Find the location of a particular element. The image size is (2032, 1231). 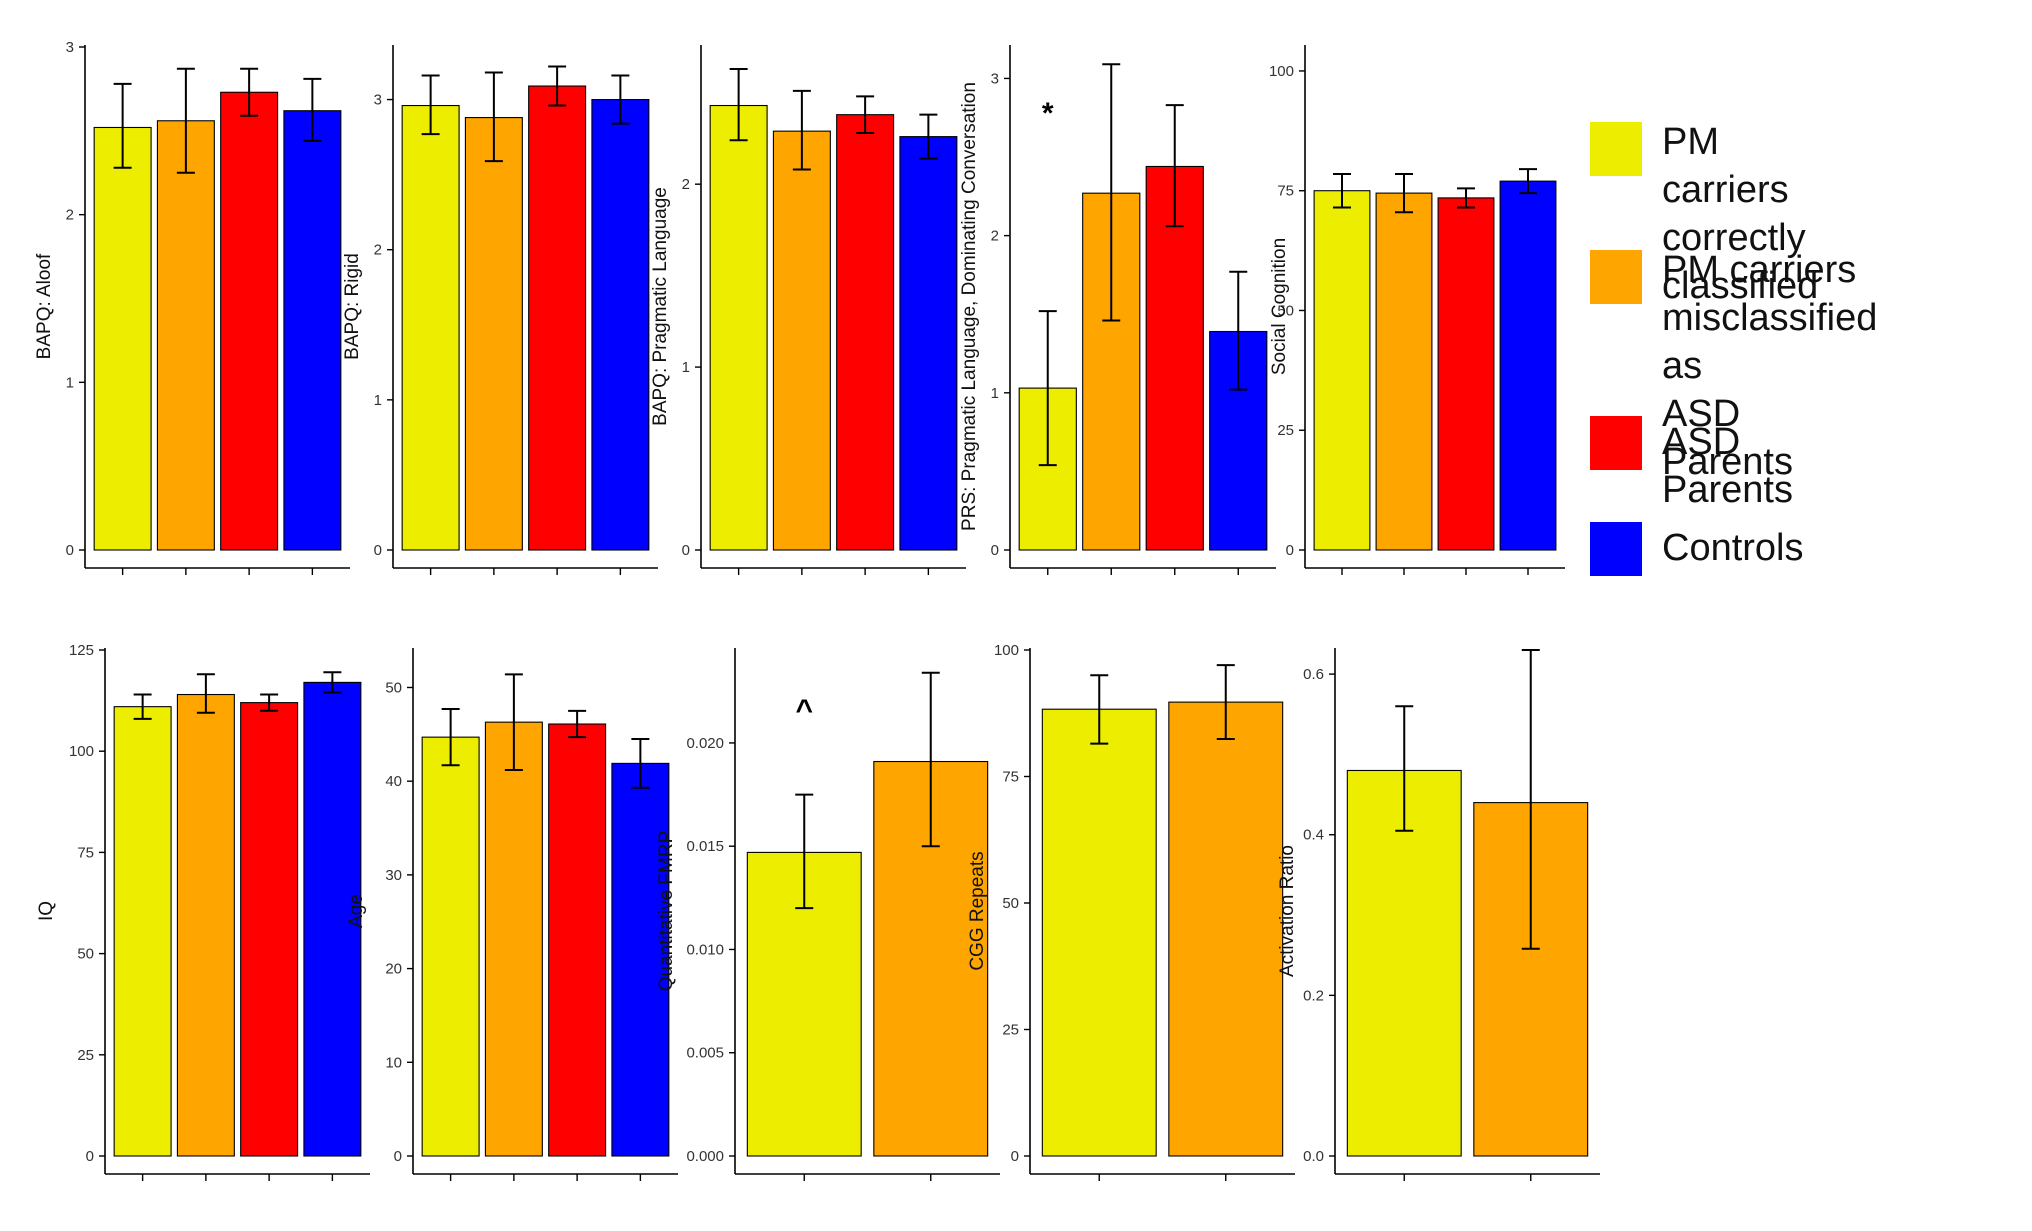

panel-3: 0 1 2 BAPQ: Pragmatic Language is located at coordinates (808, 310).